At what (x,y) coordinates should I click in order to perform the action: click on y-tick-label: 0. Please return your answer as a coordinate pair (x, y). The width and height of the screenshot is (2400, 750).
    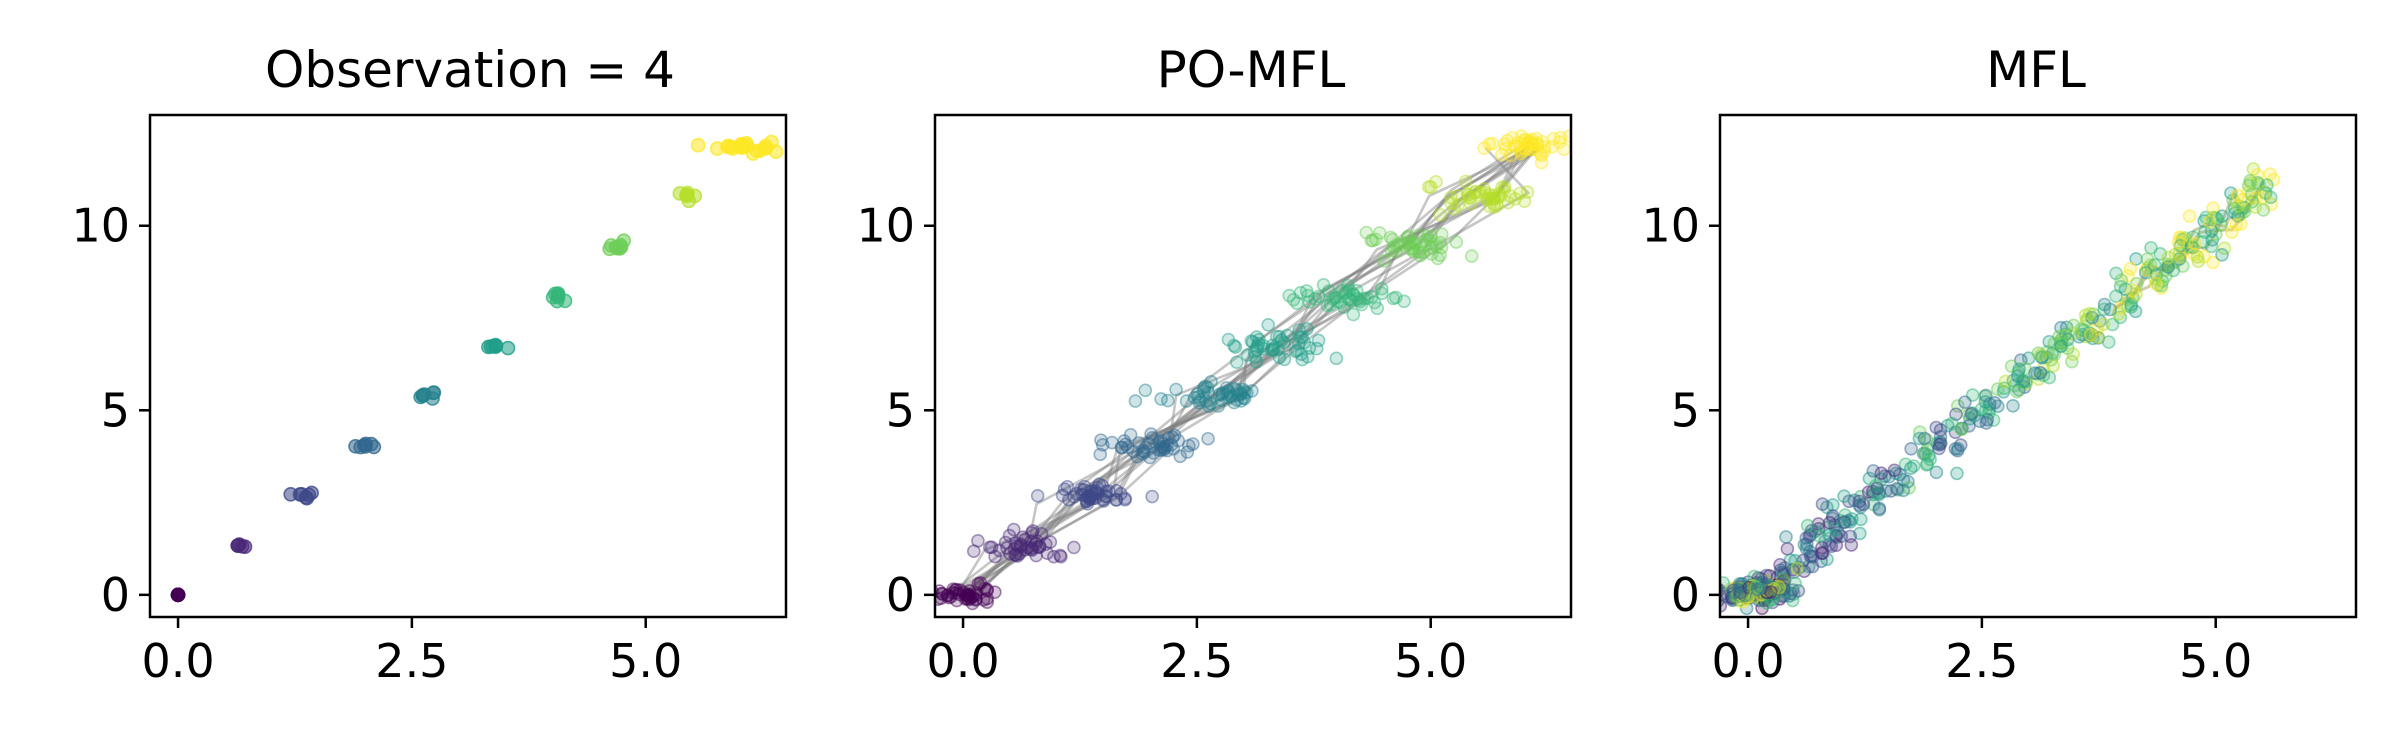
    Looking at the image, I should click on (1685, 595).